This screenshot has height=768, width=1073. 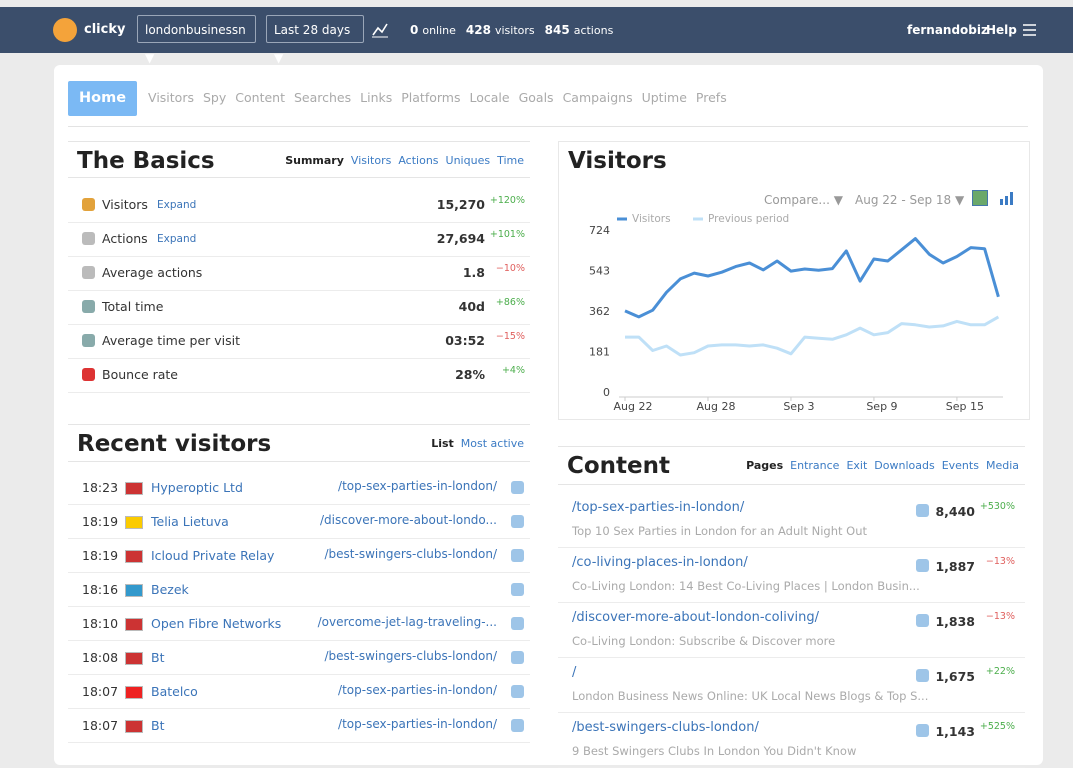 I want to click on help: Help, so click(x=1001, y=30).